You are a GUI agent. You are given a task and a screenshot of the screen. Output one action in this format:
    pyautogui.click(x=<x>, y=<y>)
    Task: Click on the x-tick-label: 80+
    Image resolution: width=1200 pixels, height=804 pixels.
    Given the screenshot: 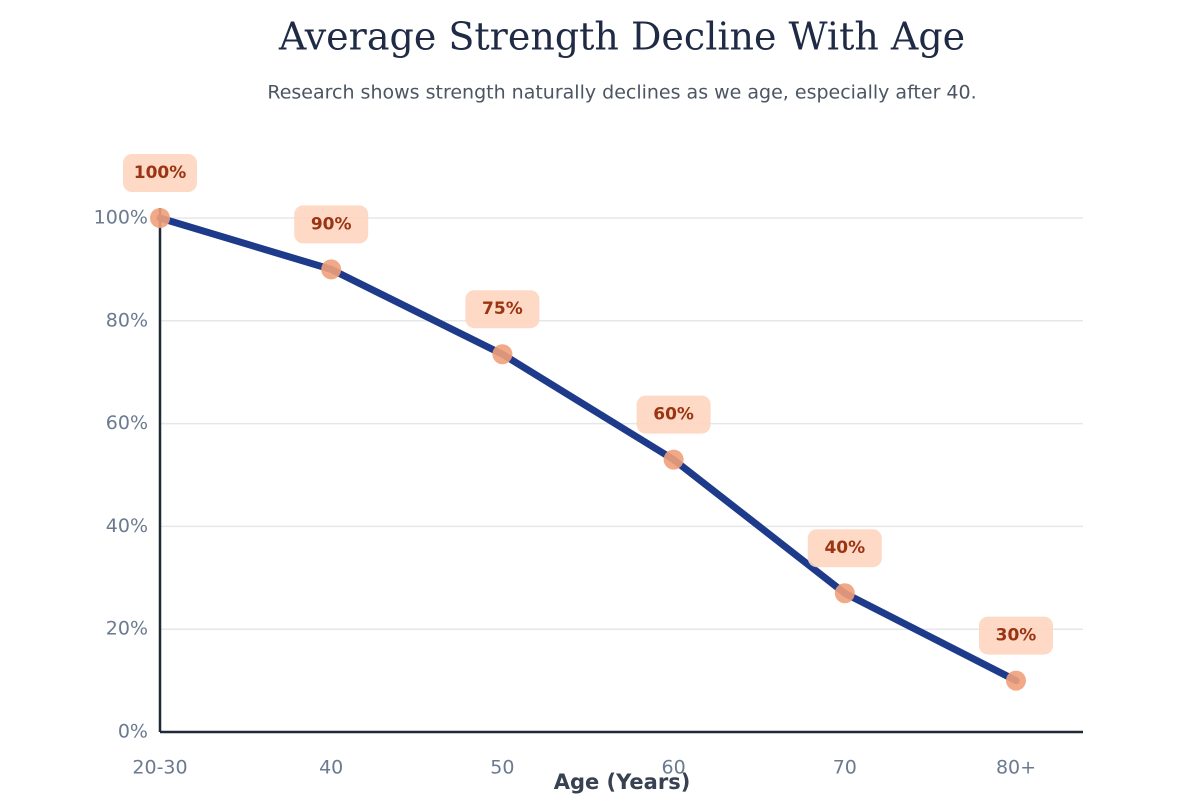 What is the action you would take?
    pyautogui.click(x=1016, y=768)
    